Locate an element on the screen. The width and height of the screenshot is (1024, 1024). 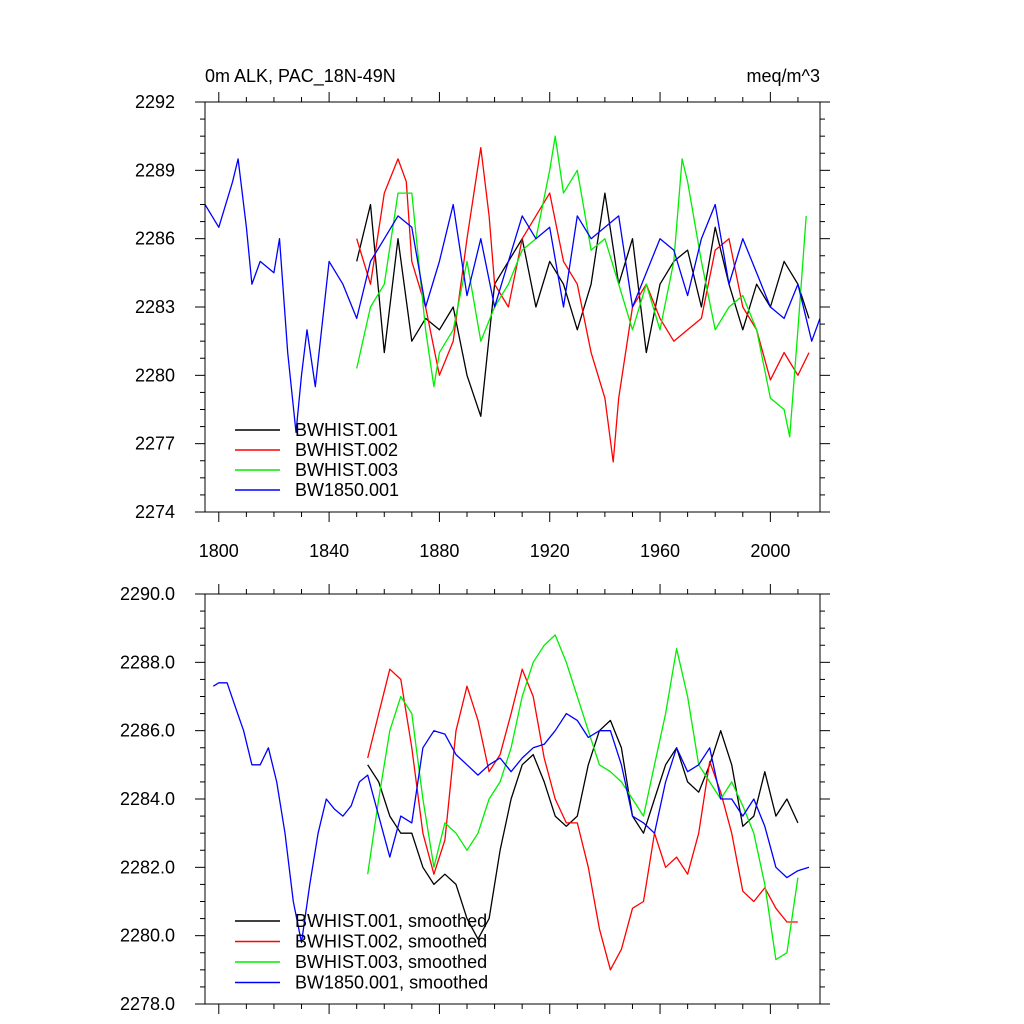
legend-label: BW1850.001 is located at coordinates (347, 490).